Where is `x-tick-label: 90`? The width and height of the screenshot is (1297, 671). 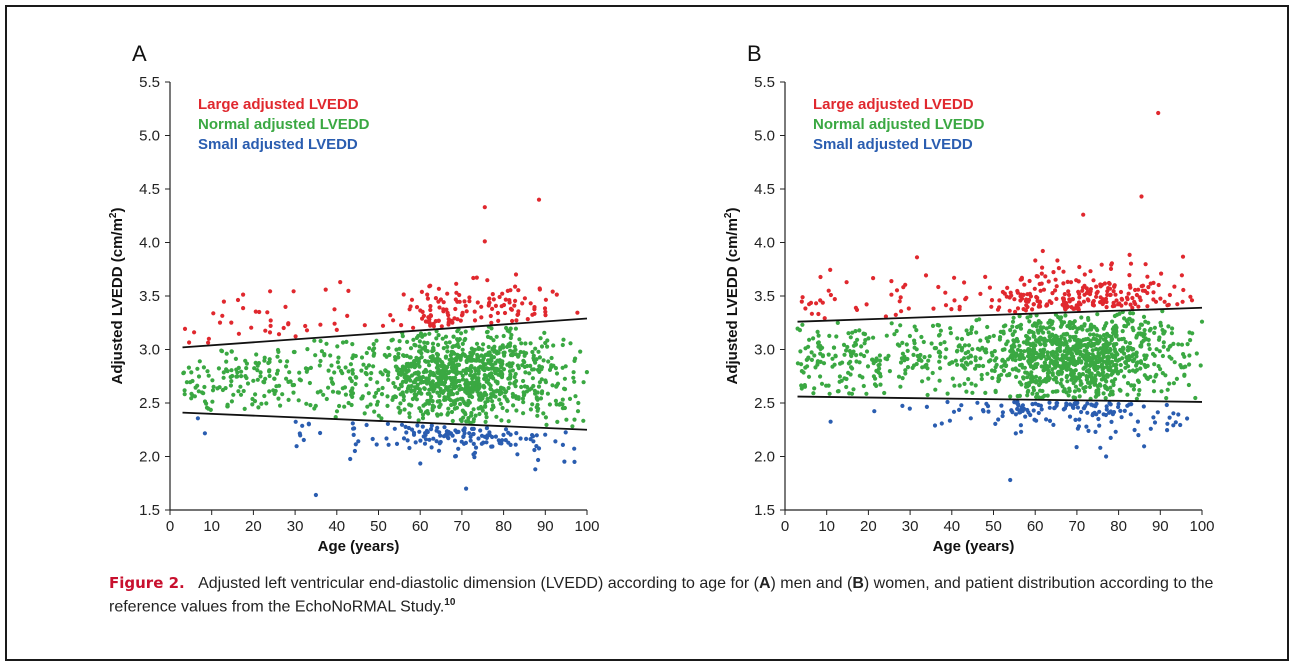 x-tick-label: 90 is located at coordinates (545, 526).